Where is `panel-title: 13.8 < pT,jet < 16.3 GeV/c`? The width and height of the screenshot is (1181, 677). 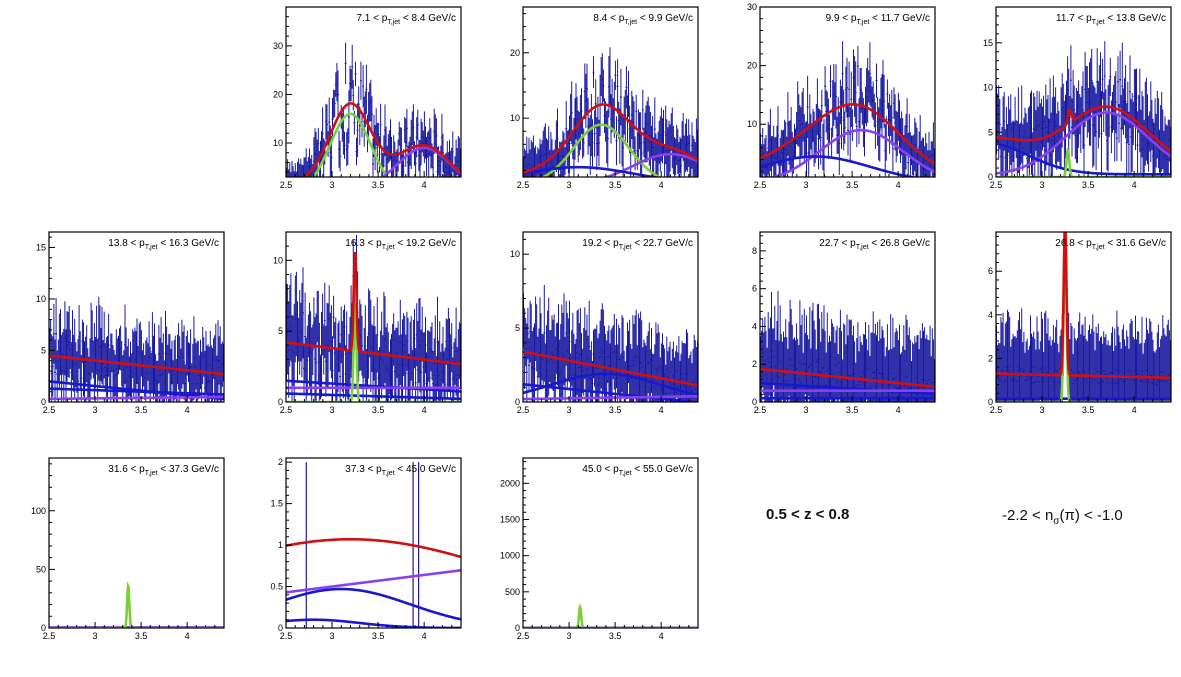
panel-title: 13.8 < pT,jet < 16.3 GeV/c is located at coordinates (163, 244).